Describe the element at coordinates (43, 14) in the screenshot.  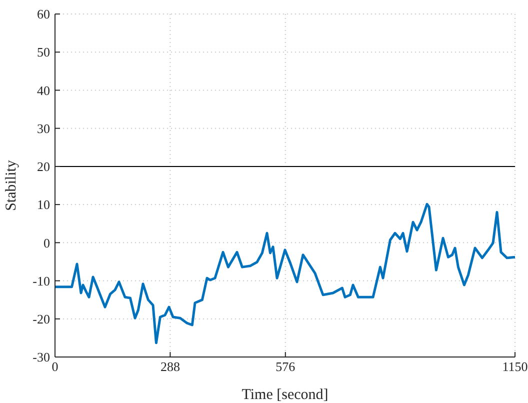
I see `y-tick-label: 60` at that location.